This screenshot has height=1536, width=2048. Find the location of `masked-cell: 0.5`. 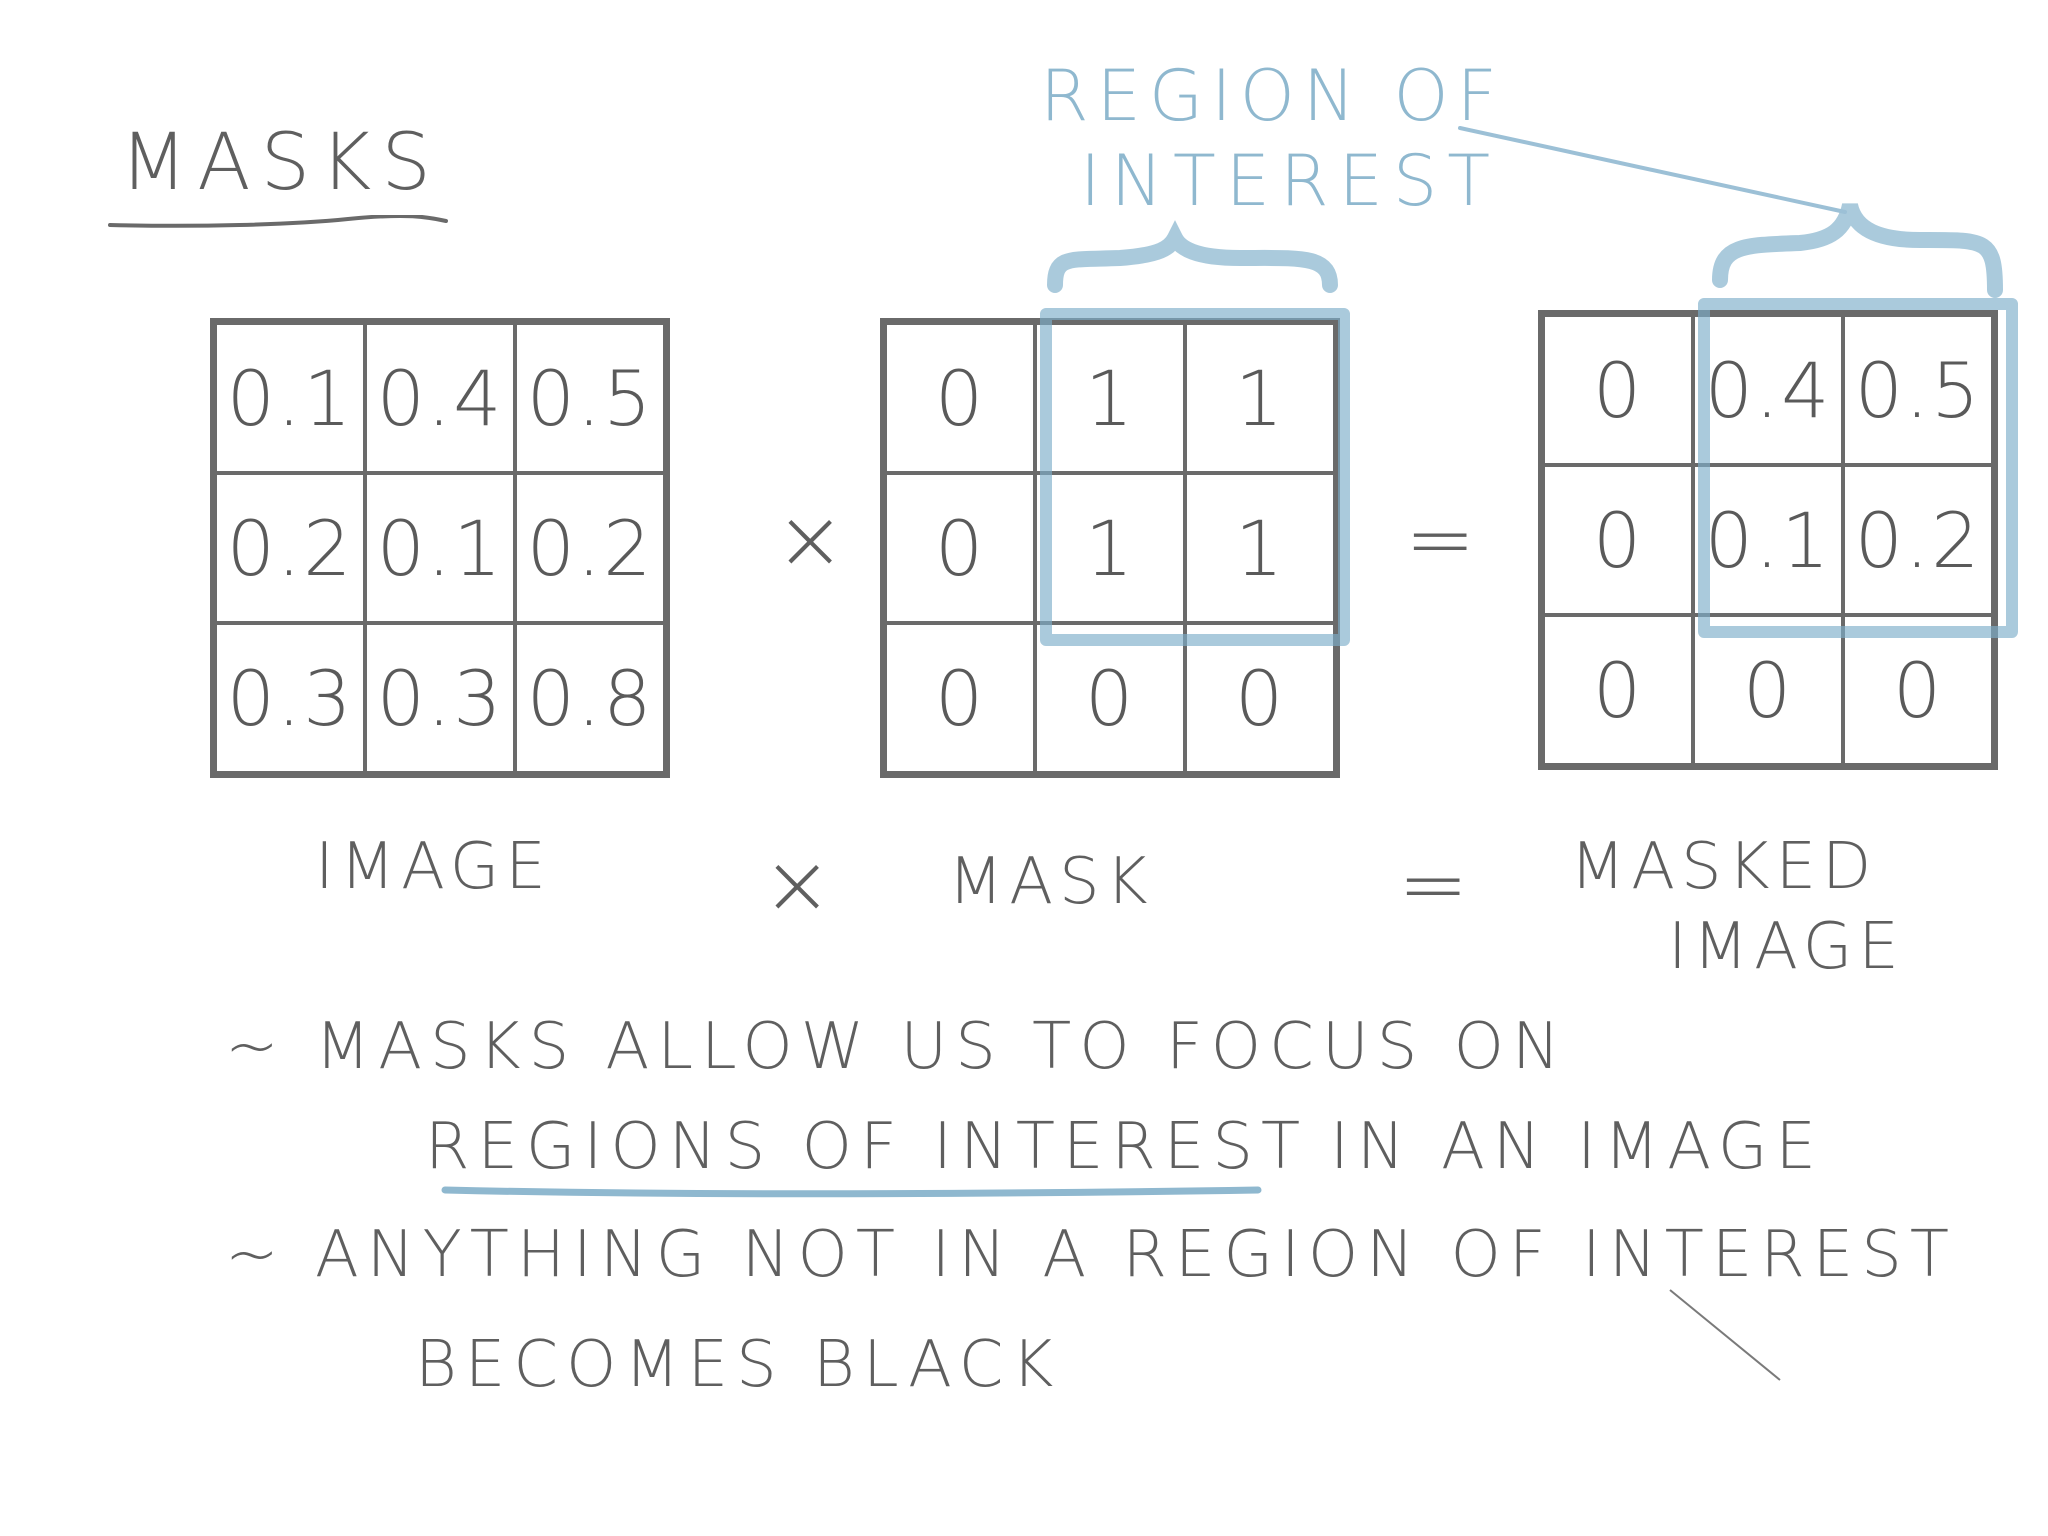

masked-cell: 0.5 is located at coordinates (1918, 390).